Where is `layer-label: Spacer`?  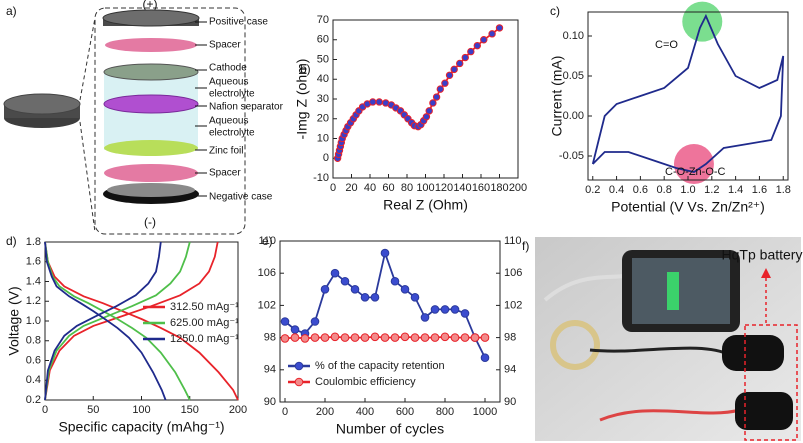
layer-label: Spacer is located at coordinates (225, 45).